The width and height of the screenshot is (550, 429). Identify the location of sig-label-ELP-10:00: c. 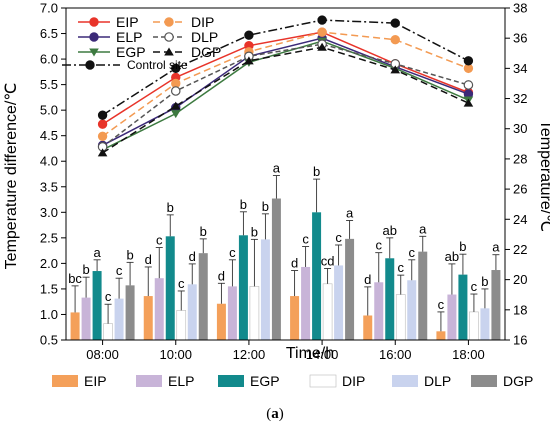
(159, 240).